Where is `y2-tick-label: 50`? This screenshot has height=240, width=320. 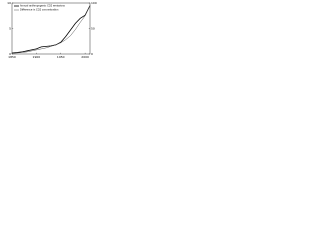 y2-tick-label: 50 is located at coordinates (93, 29).